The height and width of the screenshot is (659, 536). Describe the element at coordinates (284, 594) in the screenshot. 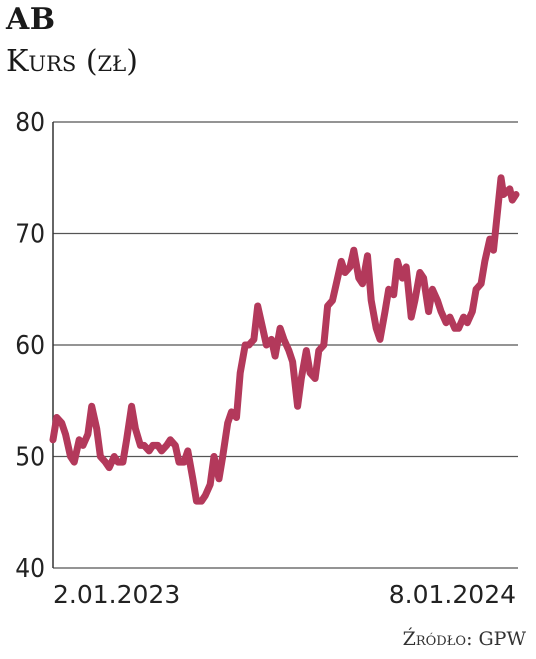

I see `x-axis-ticks: 2.01.2023 8.01.2024` at that location.